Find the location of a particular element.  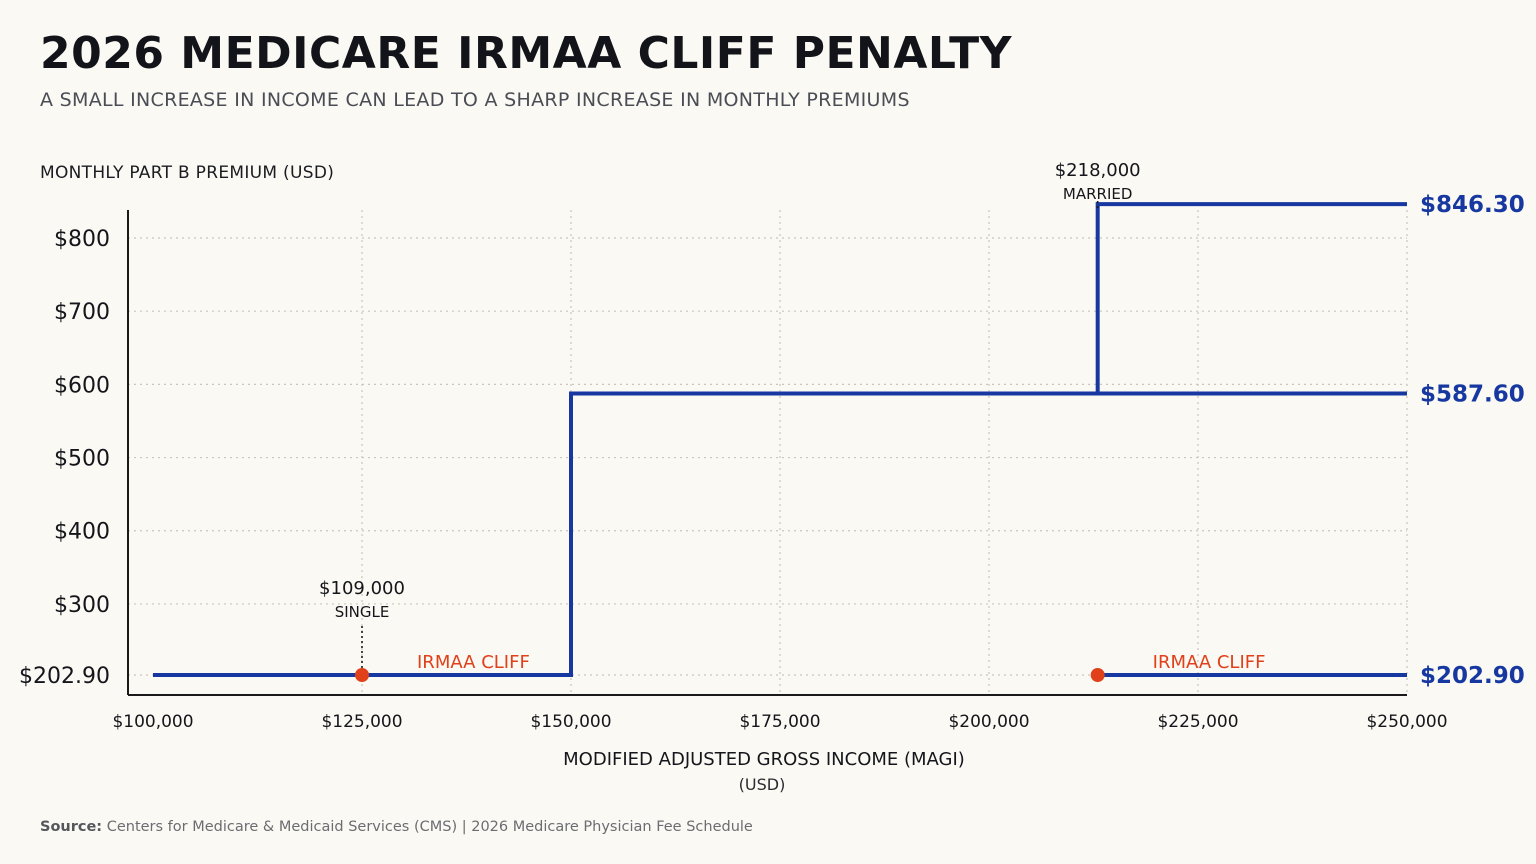

chart-title: 2026 MEDICARE IRMAA CLIFF PENALTY is located at coordinates (526, 53).